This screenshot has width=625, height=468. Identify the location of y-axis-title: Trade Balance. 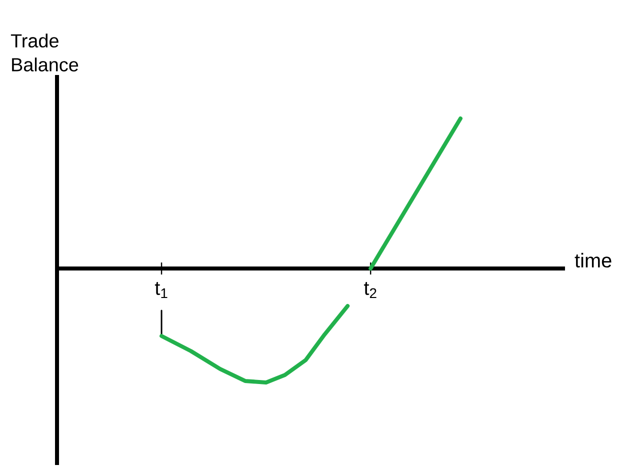
(44, 53).